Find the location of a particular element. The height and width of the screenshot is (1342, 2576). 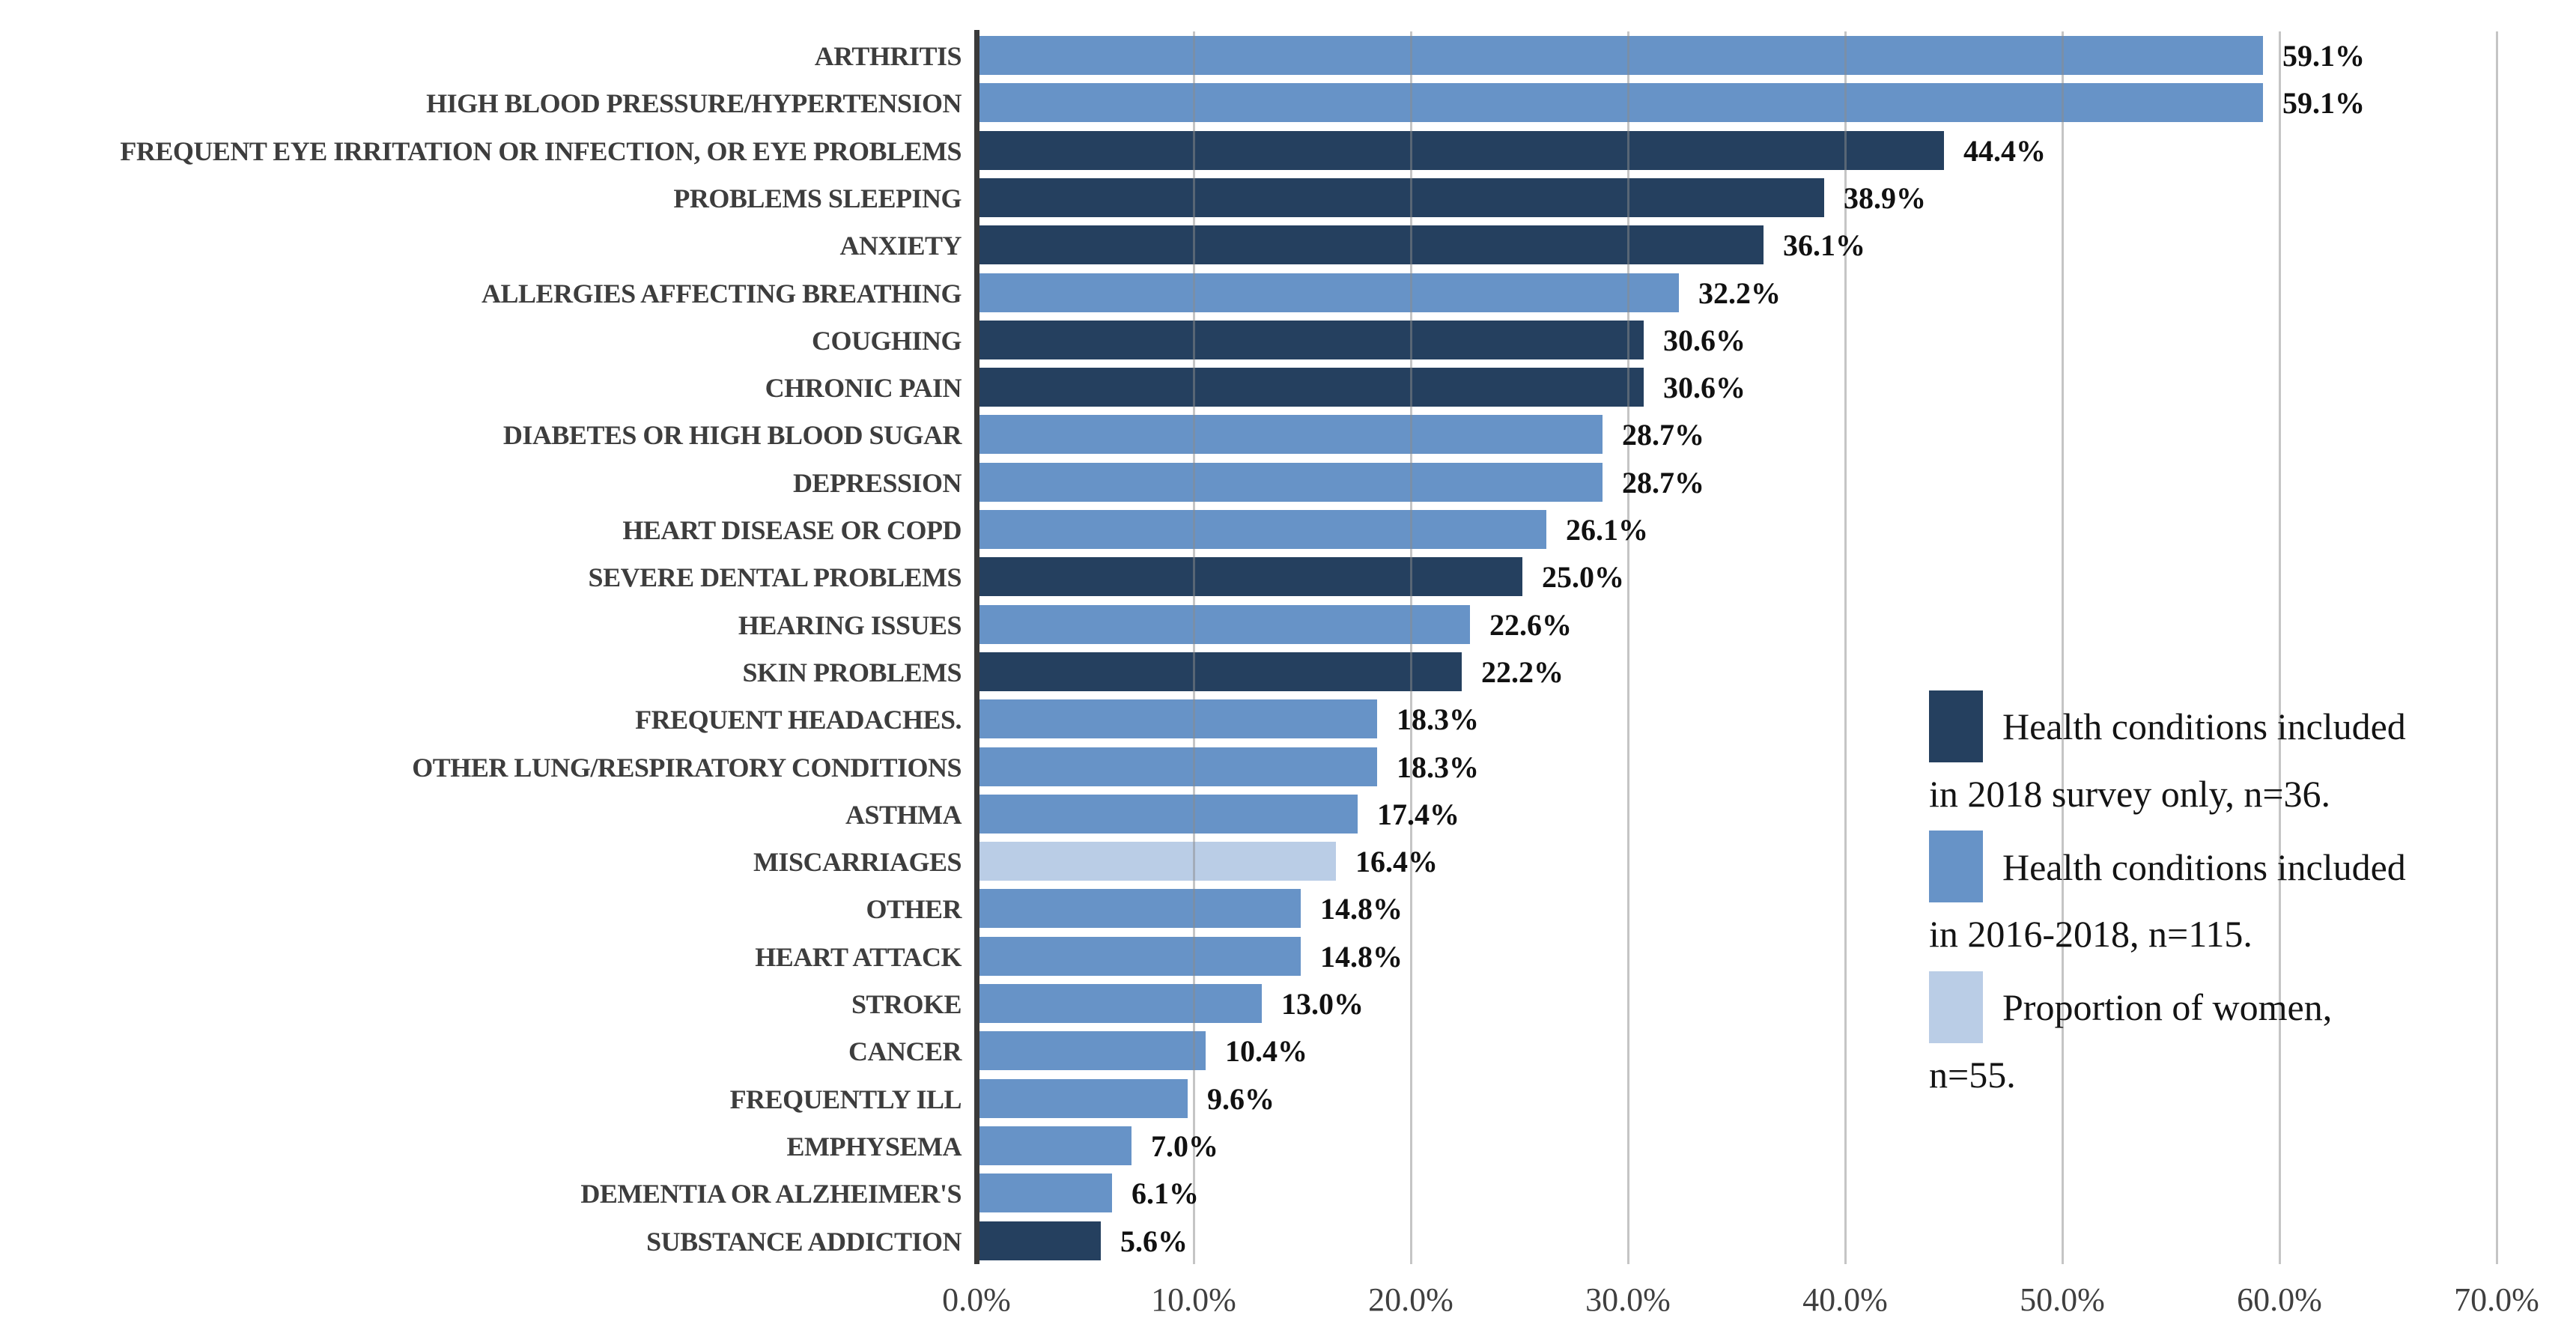

value-label: 7.0% is located at coordinates (1184, 1146).